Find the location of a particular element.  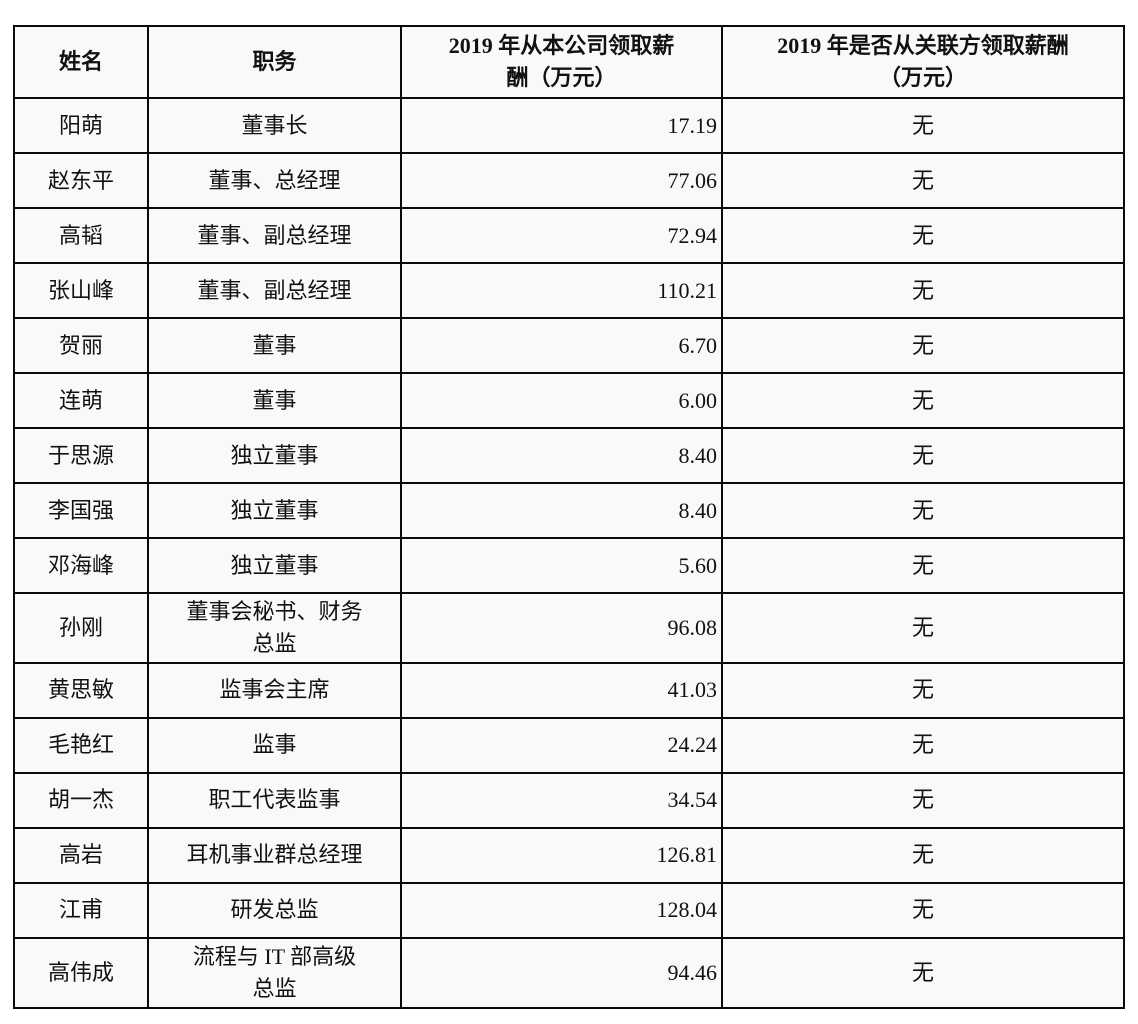

table-row: 阳萌 董事长 17.19 无 is located at coordinates (569, 125).